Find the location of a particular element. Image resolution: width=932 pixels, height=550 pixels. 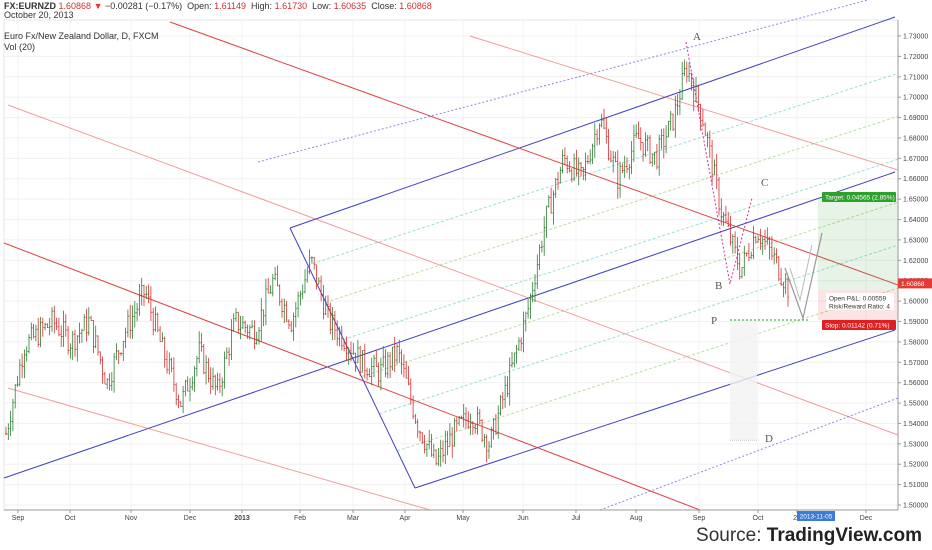

price-tick-label: 1.59000 is located at coordinates (915, 322).